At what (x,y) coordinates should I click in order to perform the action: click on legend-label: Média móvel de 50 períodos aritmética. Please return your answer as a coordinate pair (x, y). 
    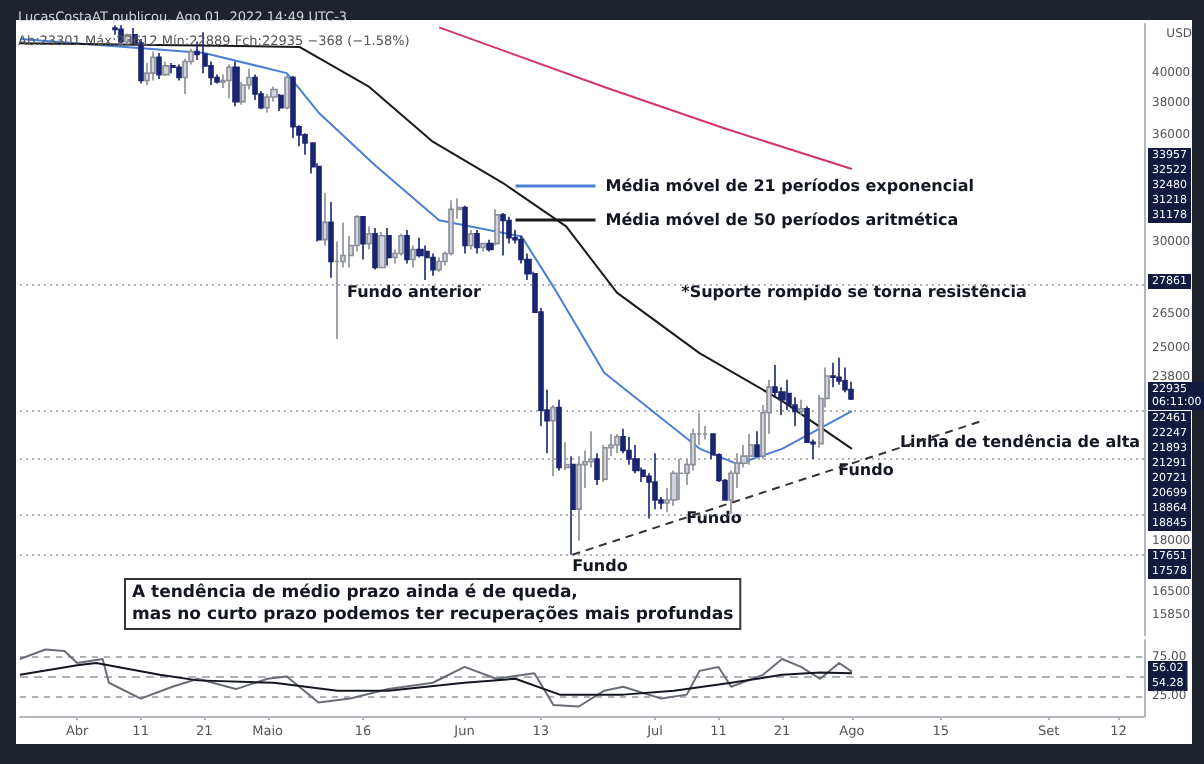
    Looking at the image, I should click on (782, 220).